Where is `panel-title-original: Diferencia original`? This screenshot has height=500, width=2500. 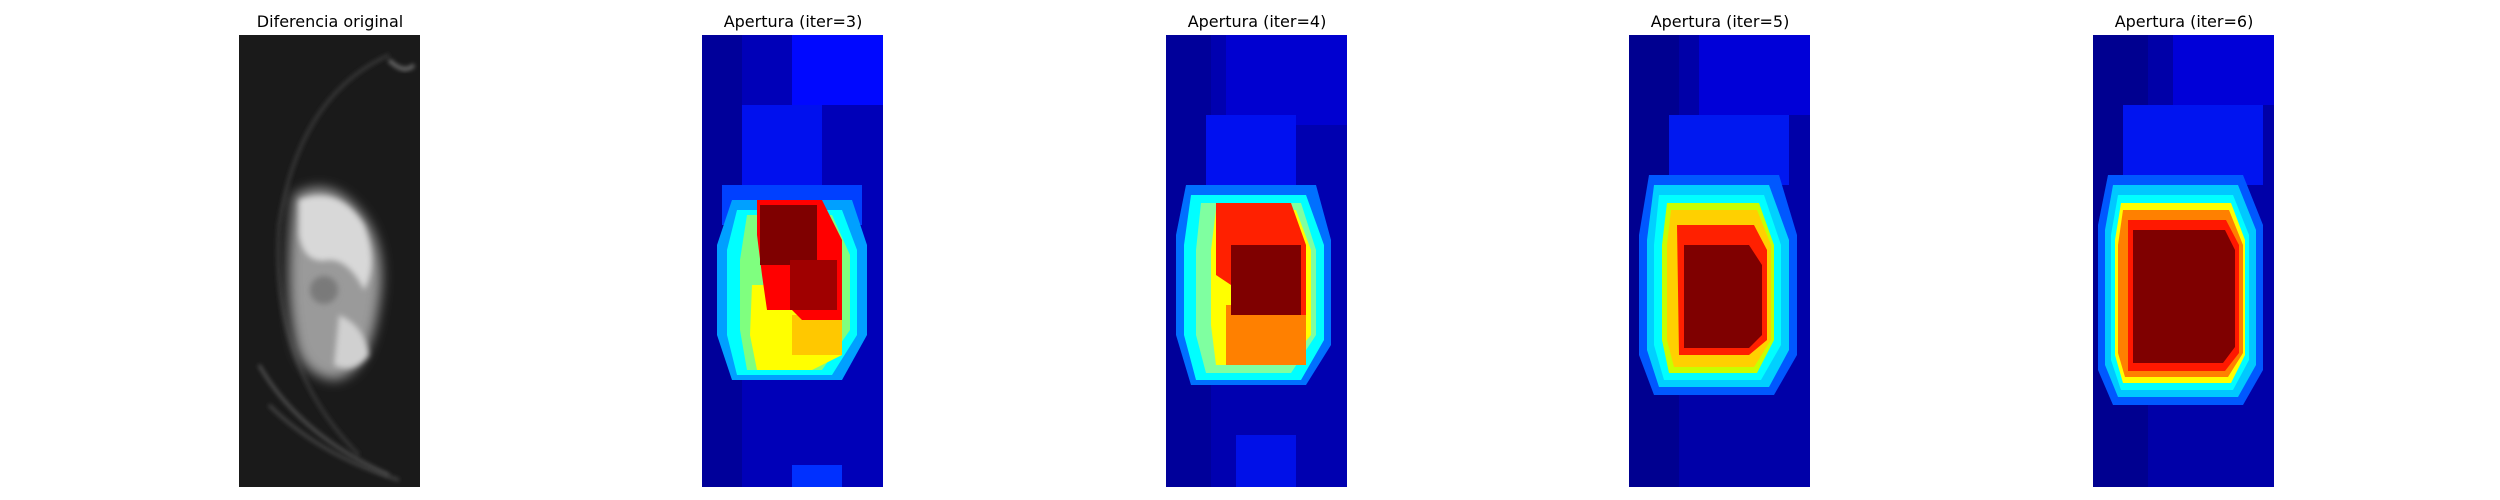 panel-title-original: Diferencia original is located at coordinates (330, 21).